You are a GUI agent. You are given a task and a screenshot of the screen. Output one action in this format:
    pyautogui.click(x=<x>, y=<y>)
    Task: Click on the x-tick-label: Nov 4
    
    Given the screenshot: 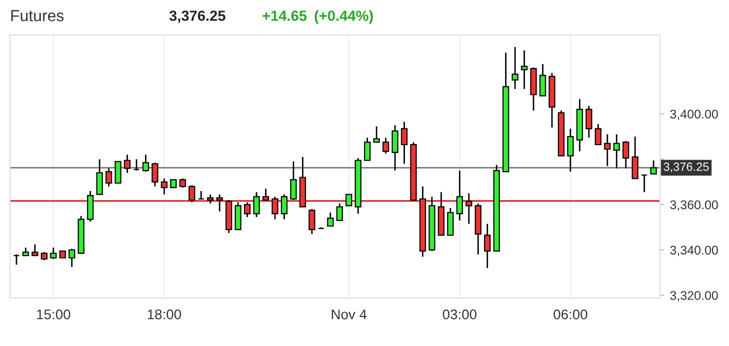 What is the action you would take?
    pyautogui.click(x=349, y=315)
    